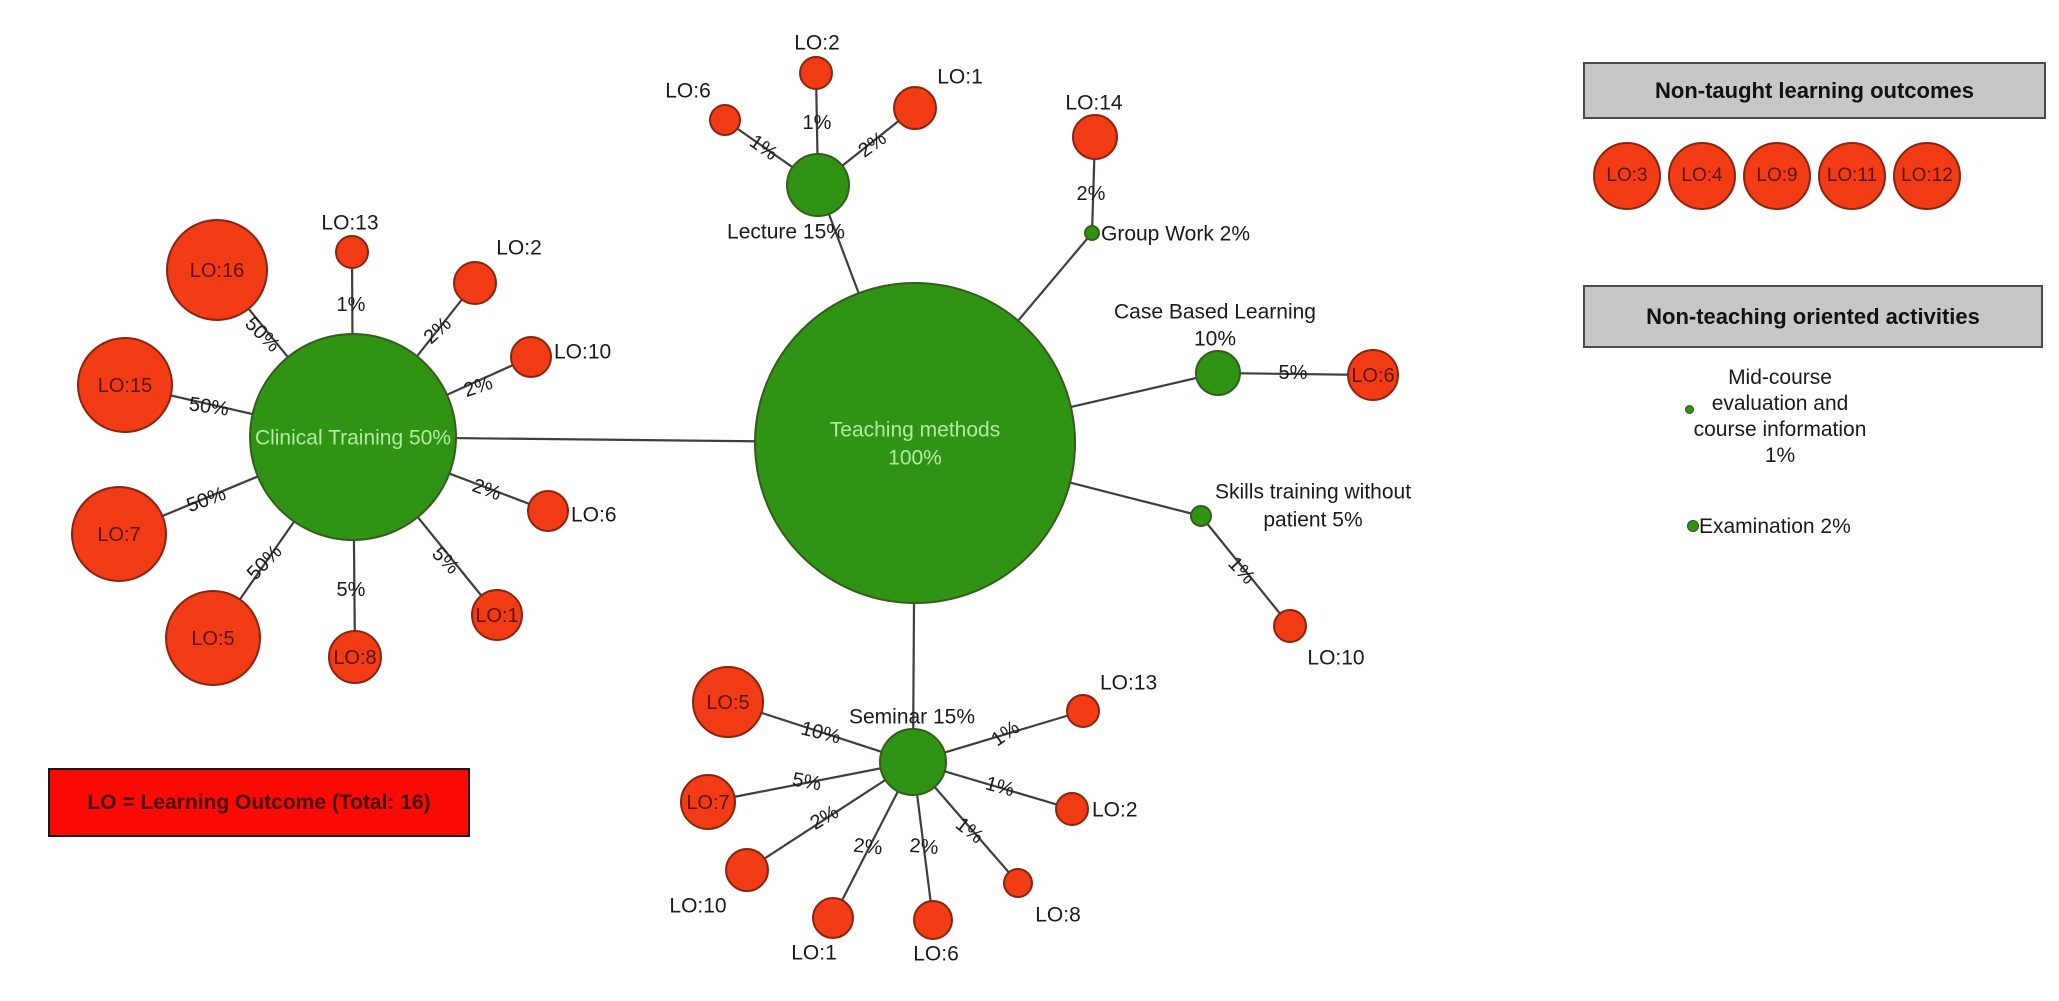 The height and width of the screenshot is (1001, 2059). I want to click on node-label-sem-lo2: LO:2, so click(1115, 809).